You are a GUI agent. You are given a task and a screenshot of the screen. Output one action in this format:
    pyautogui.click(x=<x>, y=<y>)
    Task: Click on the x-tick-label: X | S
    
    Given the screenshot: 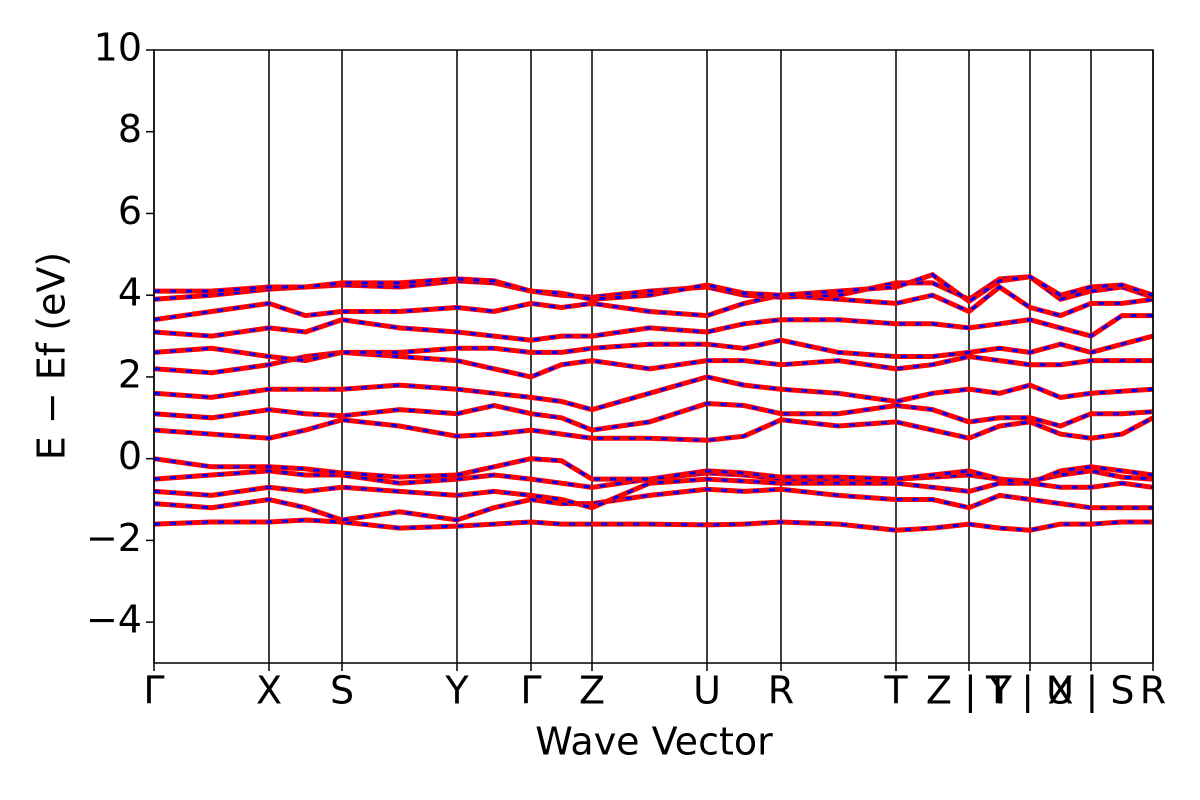 What is the action you would take?
    pyautogui.click(x=1090, y=691)
    